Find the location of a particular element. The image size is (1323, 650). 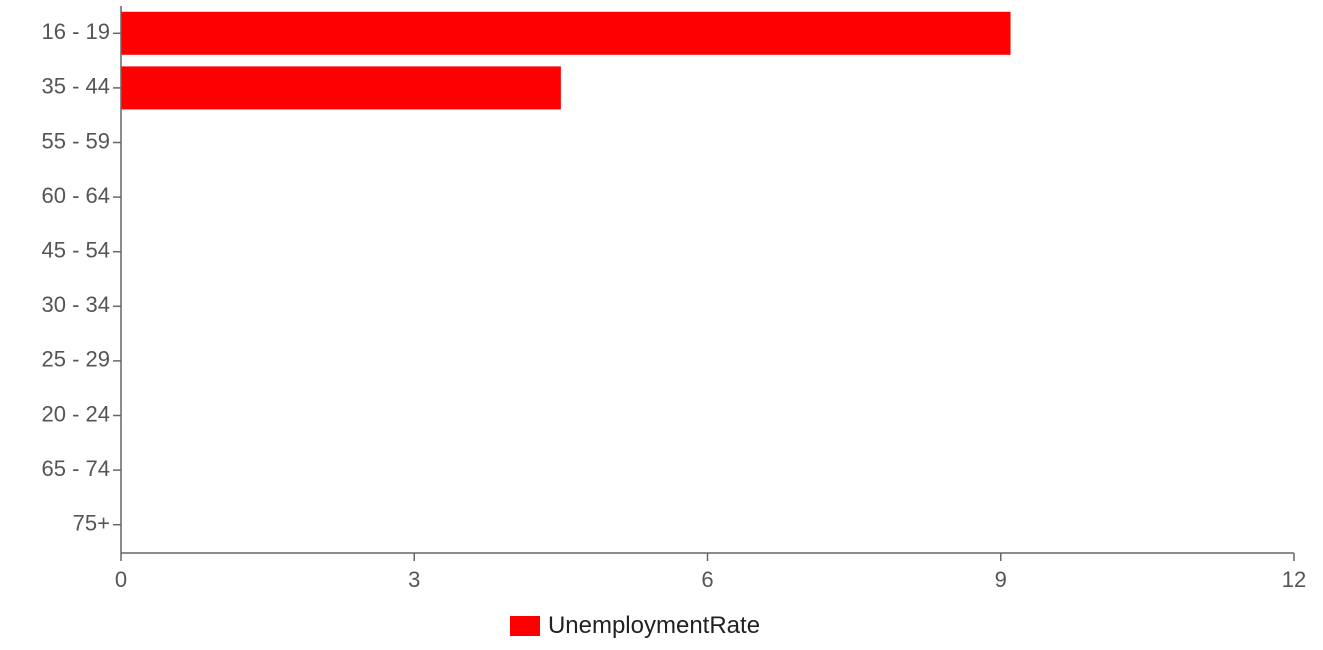

x-tick-label: 9 is located at coordinates (1001, 579).